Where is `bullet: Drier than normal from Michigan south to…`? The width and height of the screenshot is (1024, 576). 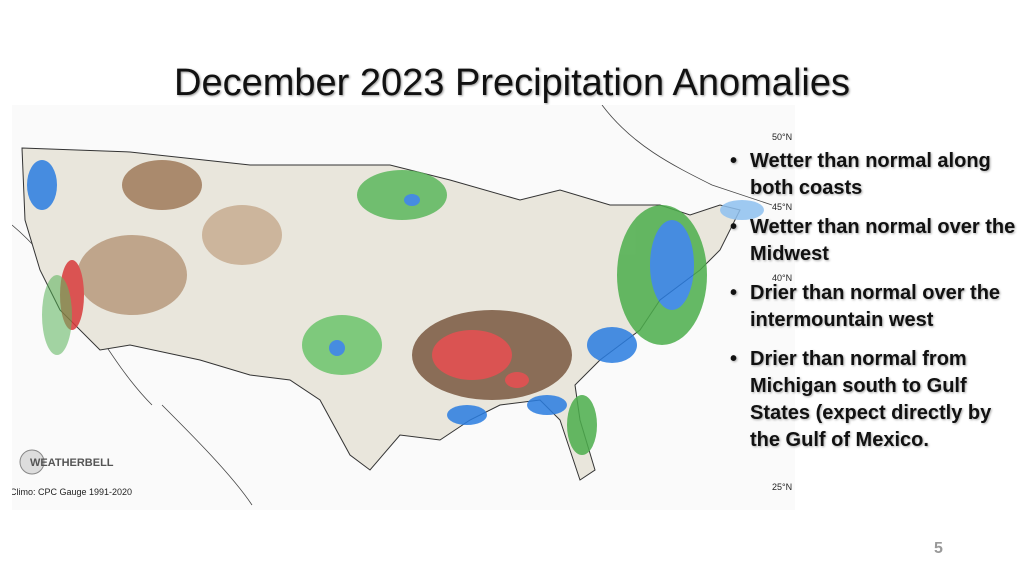 bullet: Drier than normal from Michigan south to… is located at coordinates (876, 400).